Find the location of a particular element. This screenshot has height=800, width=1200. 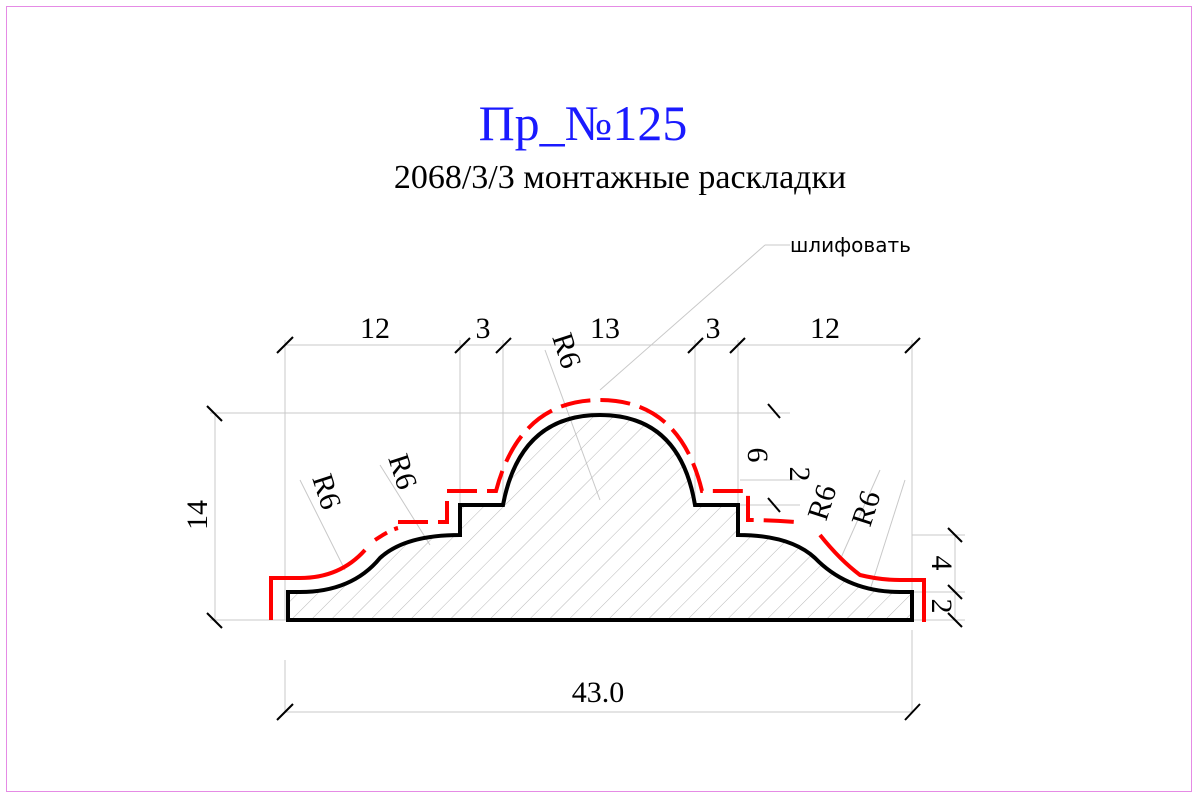

radius-label-2: R6 is located at coordinates (402, 471).